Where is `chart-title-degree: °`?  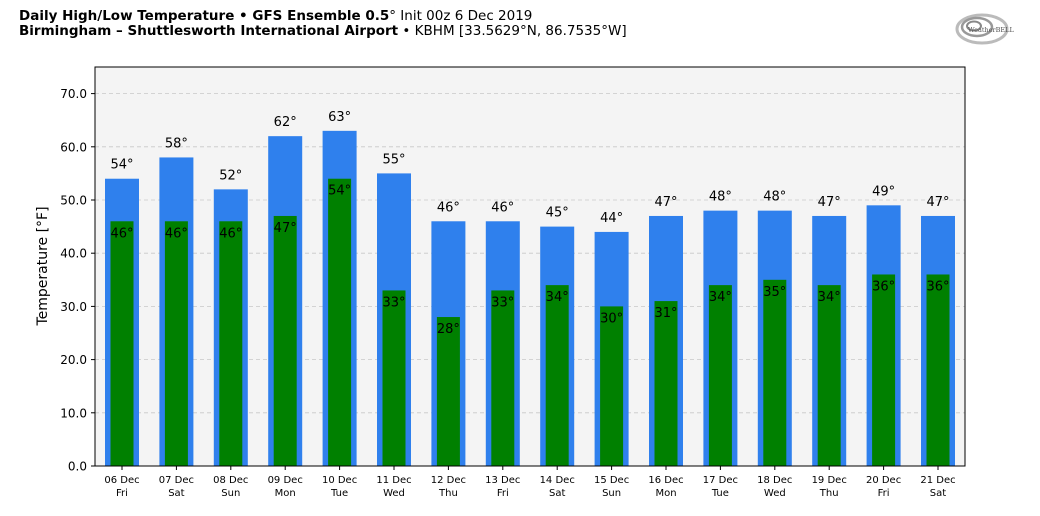
chart-title-degree: ° is located at coordinates (393, 16).